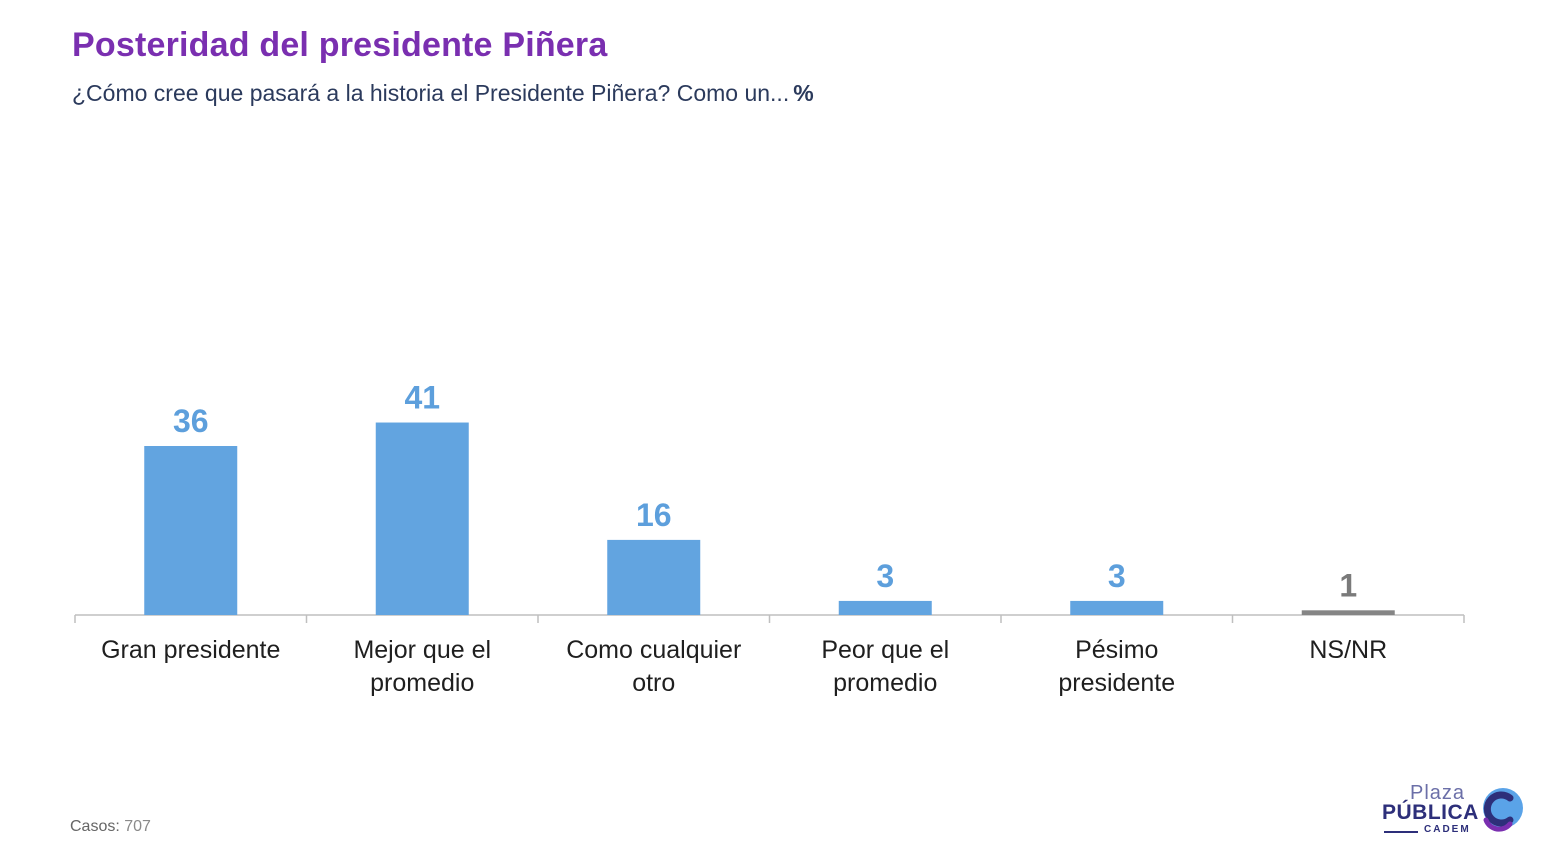 This screenshot has width=1551, height=858. What do you see at coordinates (803, 93) in the screenshot?
I see `subtitle-unit: %` at bounding box center [803, 93].